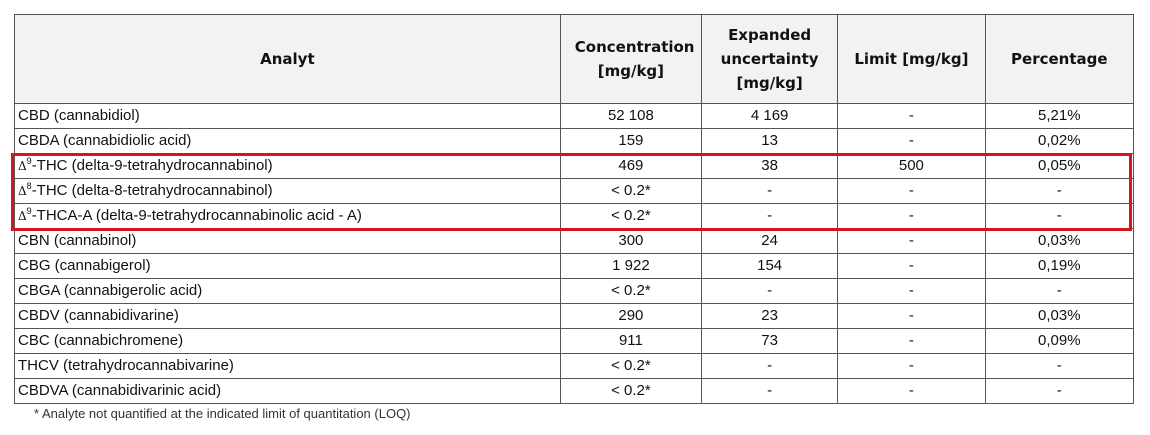 The height and width of the screenshot is (435, 1150). Describe the element at coordinates (287, 366) in the screenshot. I see `analyte-name-cell: THCV (tetrahydrocannabivarine)` at that location.